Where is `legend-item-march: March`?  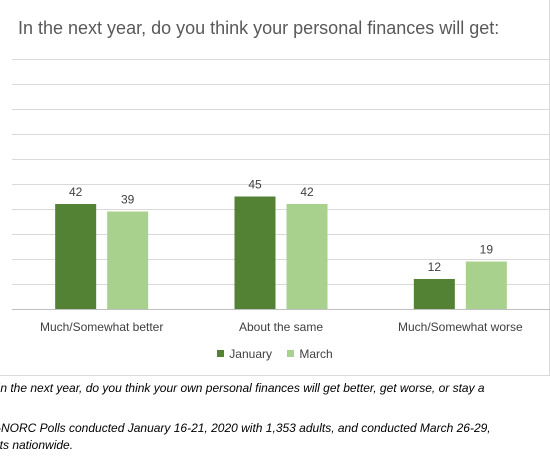
legend-item-march: March is located at coordinates (310, 354).